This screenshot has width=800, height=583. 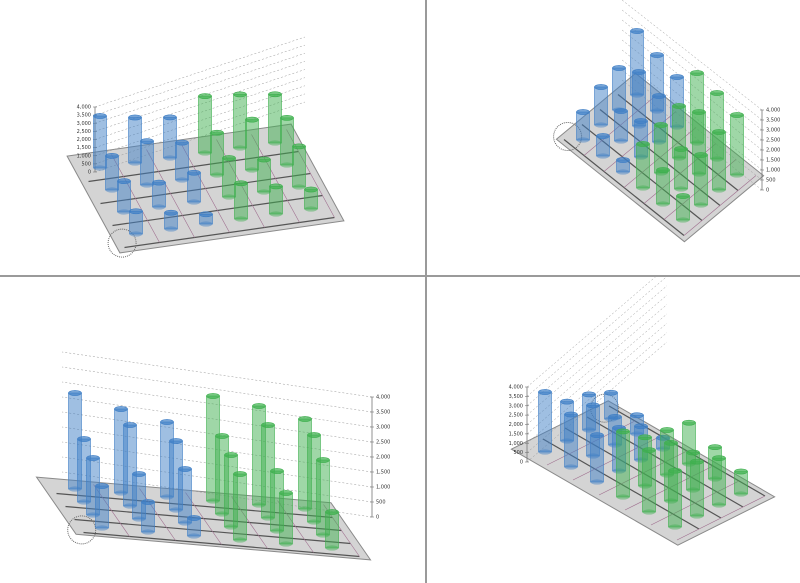 I want to click on floor-plan-arc, so click(x=605, y=408).